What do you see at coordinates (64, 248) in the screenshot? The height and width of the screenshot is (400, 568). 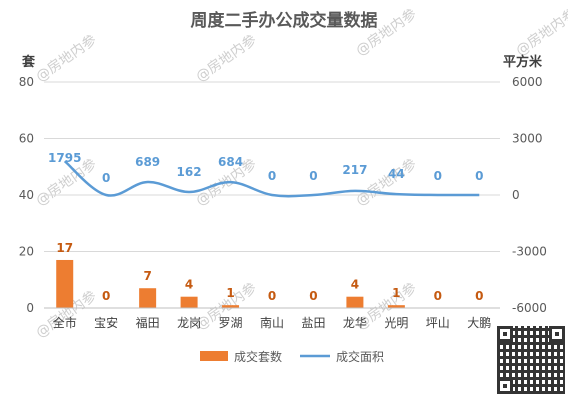 I see `bar-data-label: 17` at bounding box center [64, 248].